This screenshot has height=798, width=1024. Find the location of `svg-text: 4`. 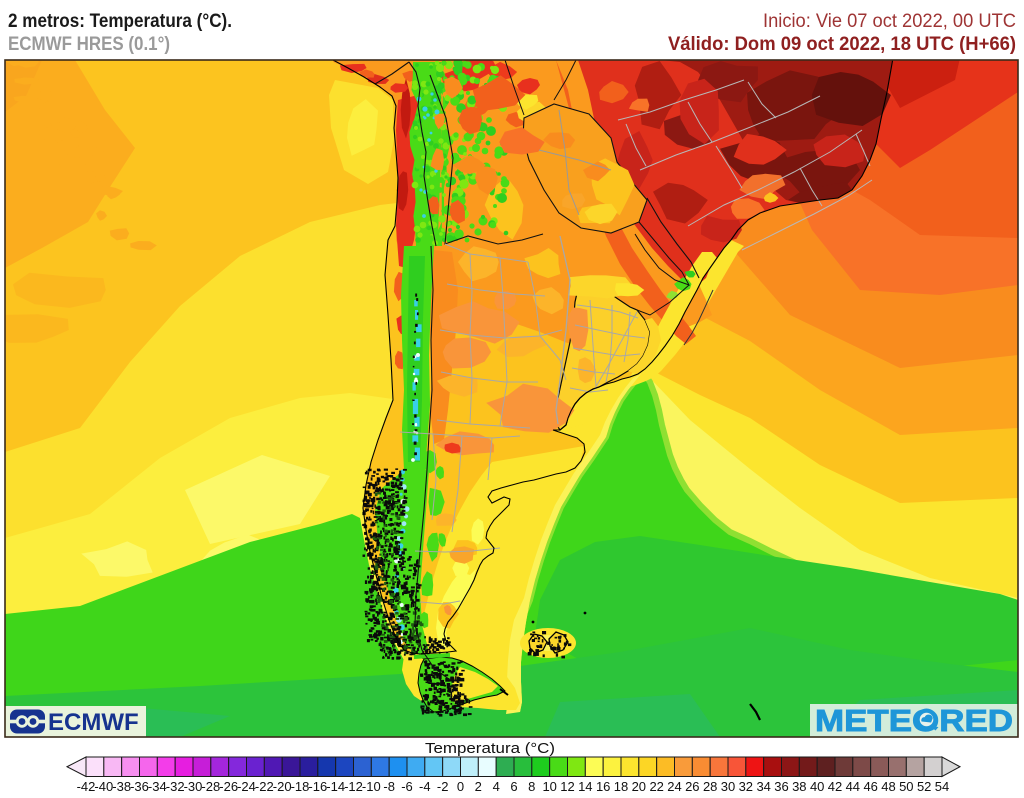

svg-text: 4 is located at coordinates (496, 786).